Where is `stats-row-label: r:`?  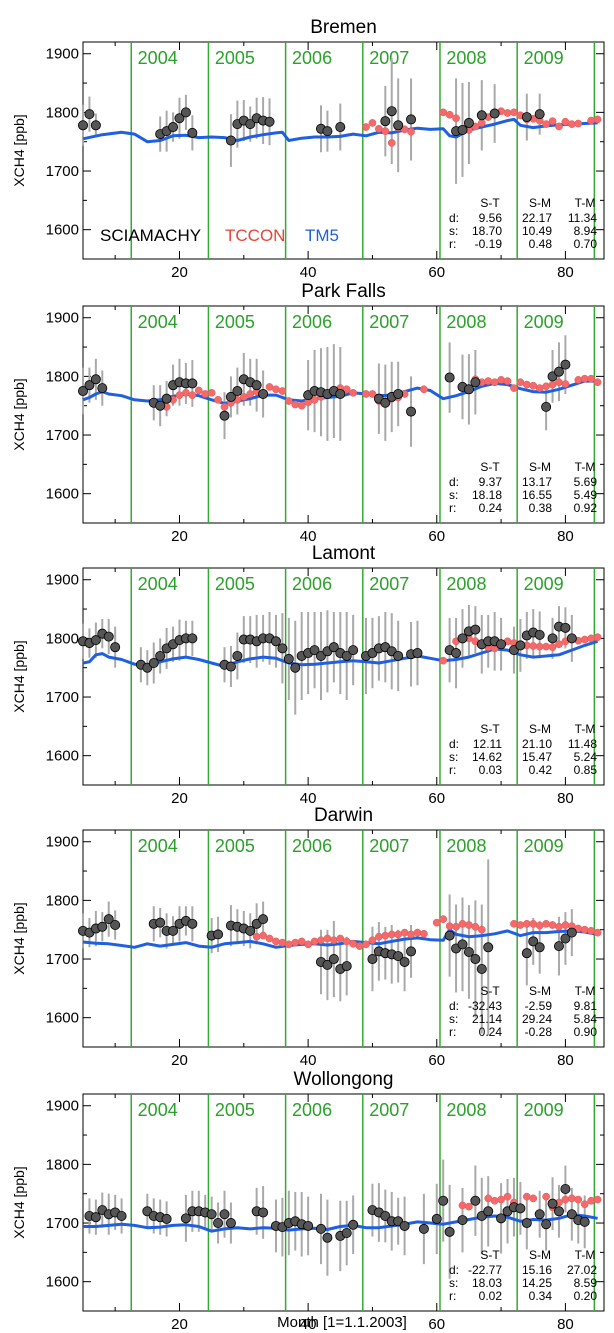
stats-row-label: r: is located at coordinates (452, 770).